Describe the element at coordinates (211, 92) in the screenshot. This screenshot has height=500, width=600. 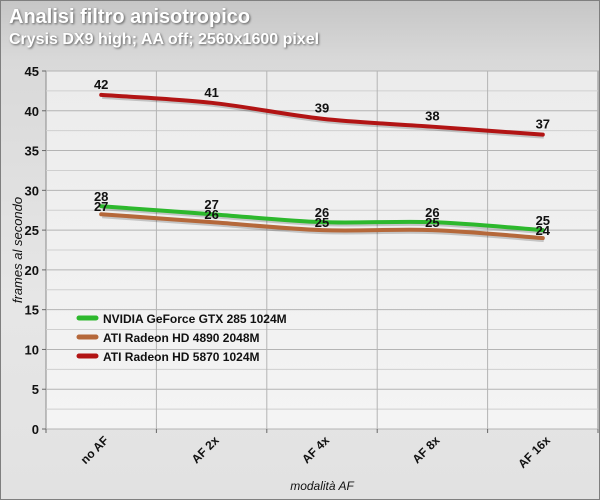
I see `data-label: 41` at that location.